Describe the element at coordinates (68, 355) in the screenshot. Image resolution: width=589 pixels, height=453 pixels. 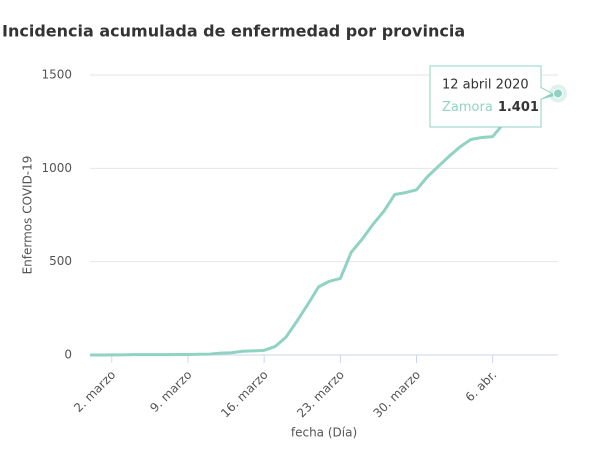
I see `y-tick-label: 0` at that location.